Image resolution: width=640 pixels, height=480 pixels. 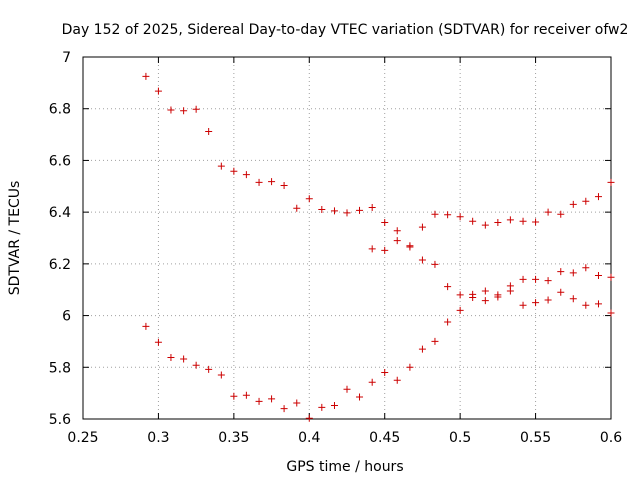 I want to click on x-tick-label: 0.45, so click(x=384, y=438).